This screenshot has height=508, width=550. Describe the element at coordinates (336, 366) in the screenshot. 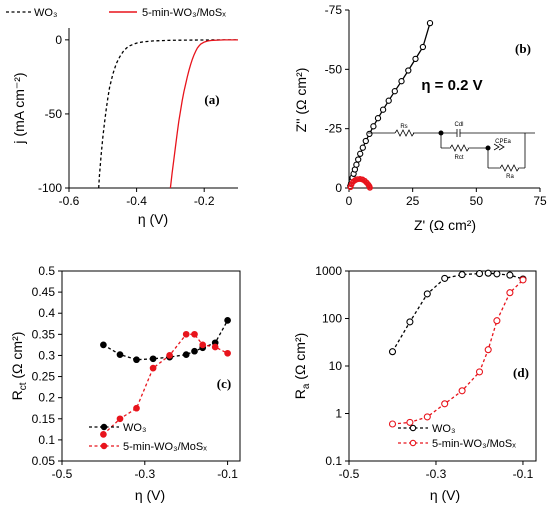

I see `y-tick-label: 10` at that location.